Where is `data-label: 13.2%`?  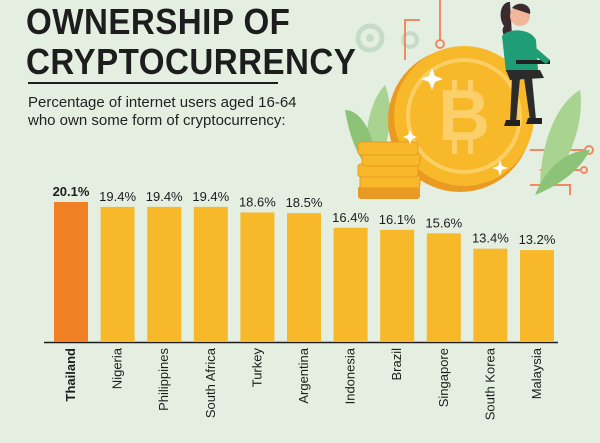
data-label: 13.2% is located at coordinates (537, 239).